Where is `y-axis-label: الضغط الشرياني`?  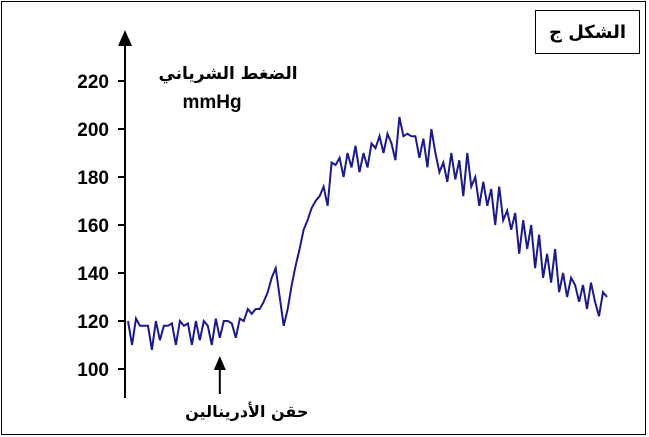 y-axis-label: الضغط الشرياني is located at coordinates (227, 74).